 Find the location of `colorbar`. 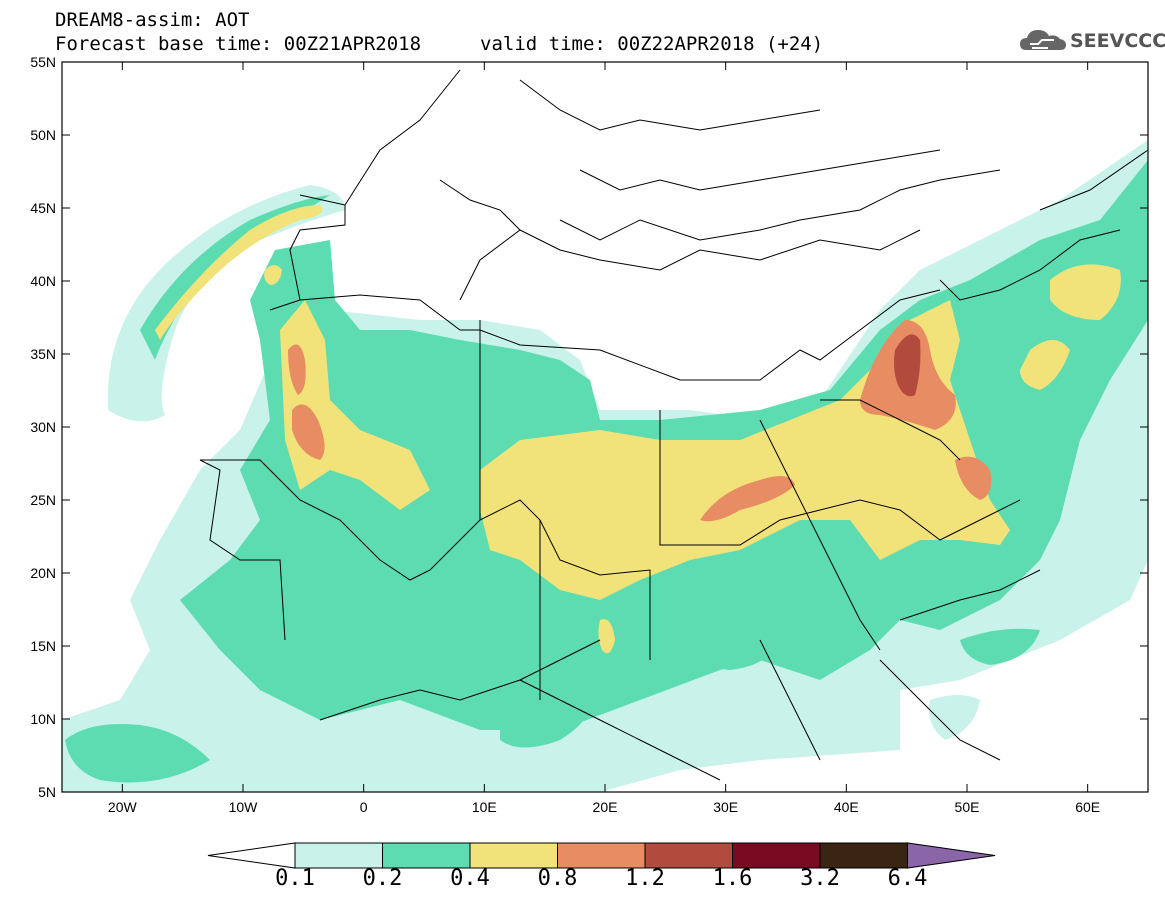

colorbar is located at coordinates (601, 855).